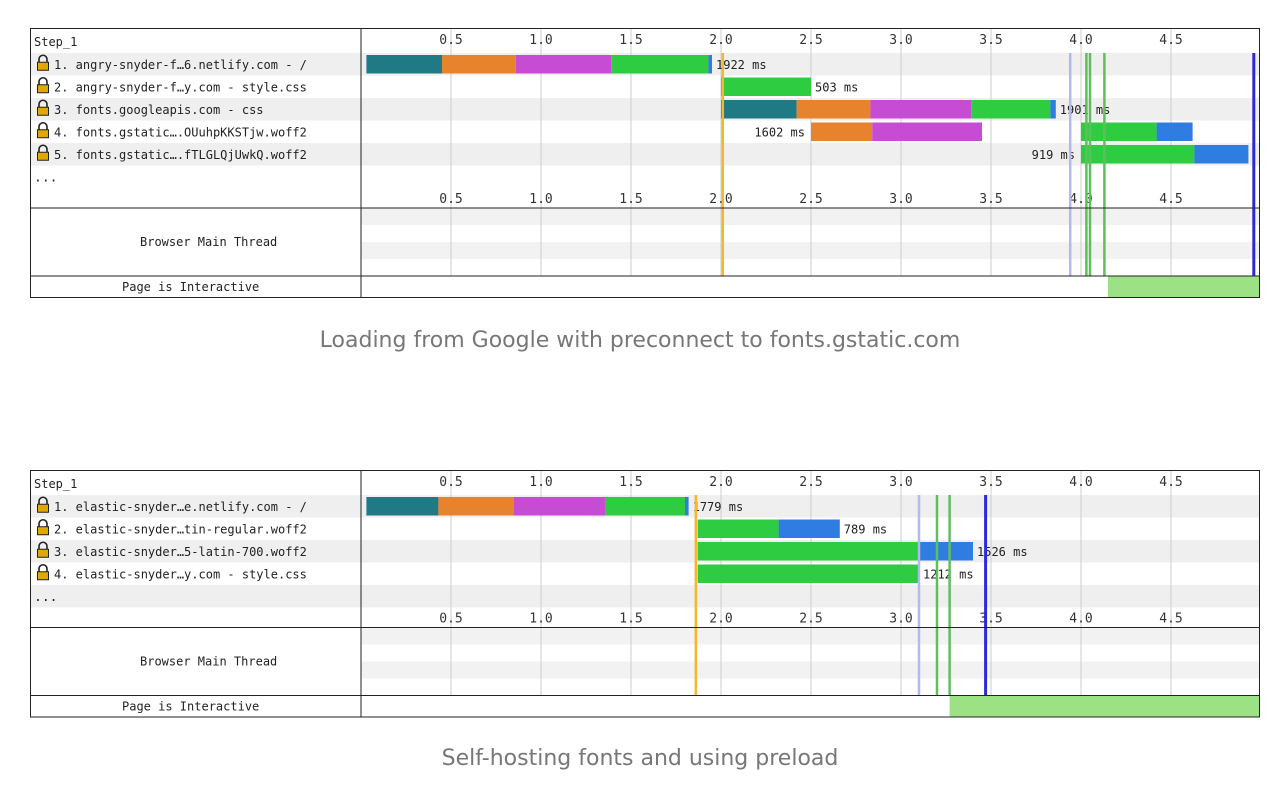 The image size is (1280, 802). What do you see at coordinates (180, 529) in the screenshot?
I see `request-label: 2. elastic-snyder…tin-regular.woff2` at bounding box center [180, 529].